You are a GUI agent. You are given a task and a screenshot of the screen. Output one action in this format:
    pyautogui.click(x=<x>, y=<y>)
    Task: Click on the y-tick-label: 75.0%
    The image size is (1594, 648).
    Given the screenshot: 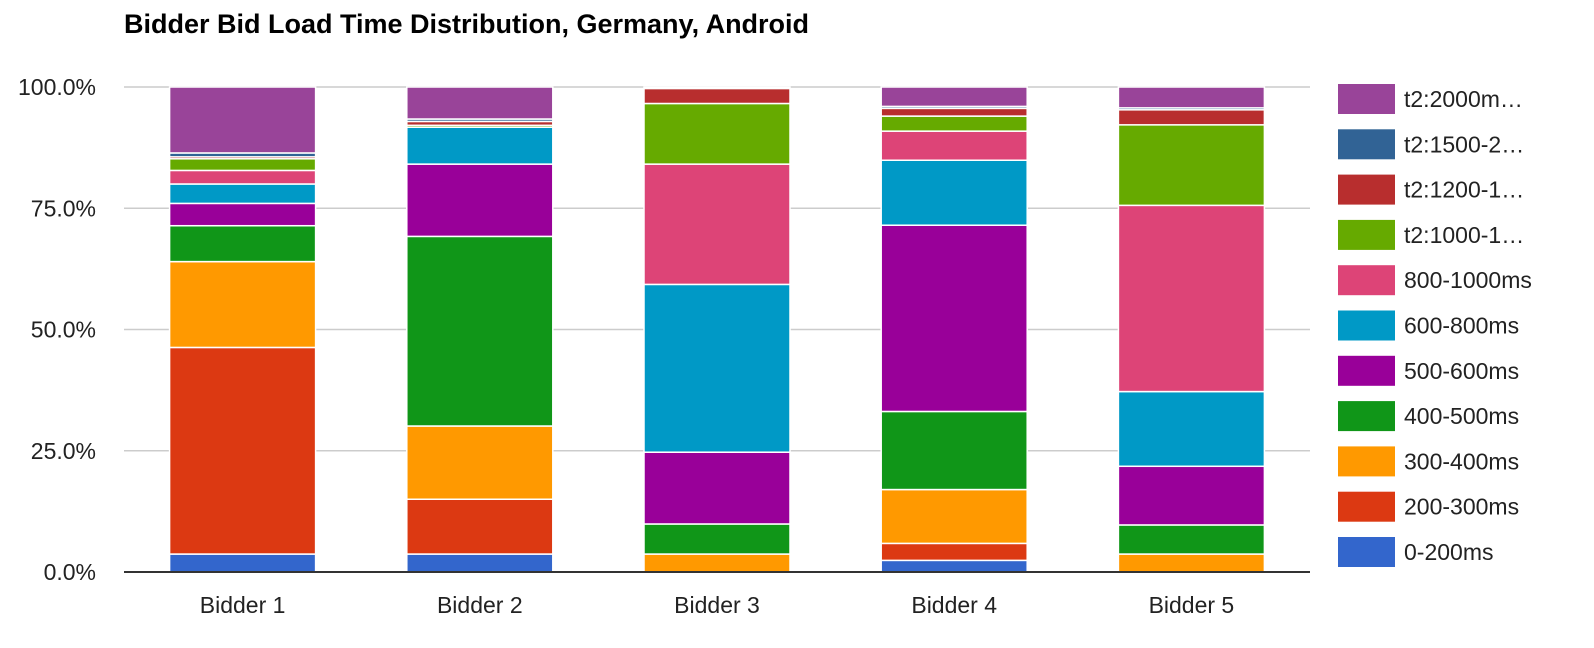 What is the action you would take?
    pyautogui.click(x=63, y=208)
    